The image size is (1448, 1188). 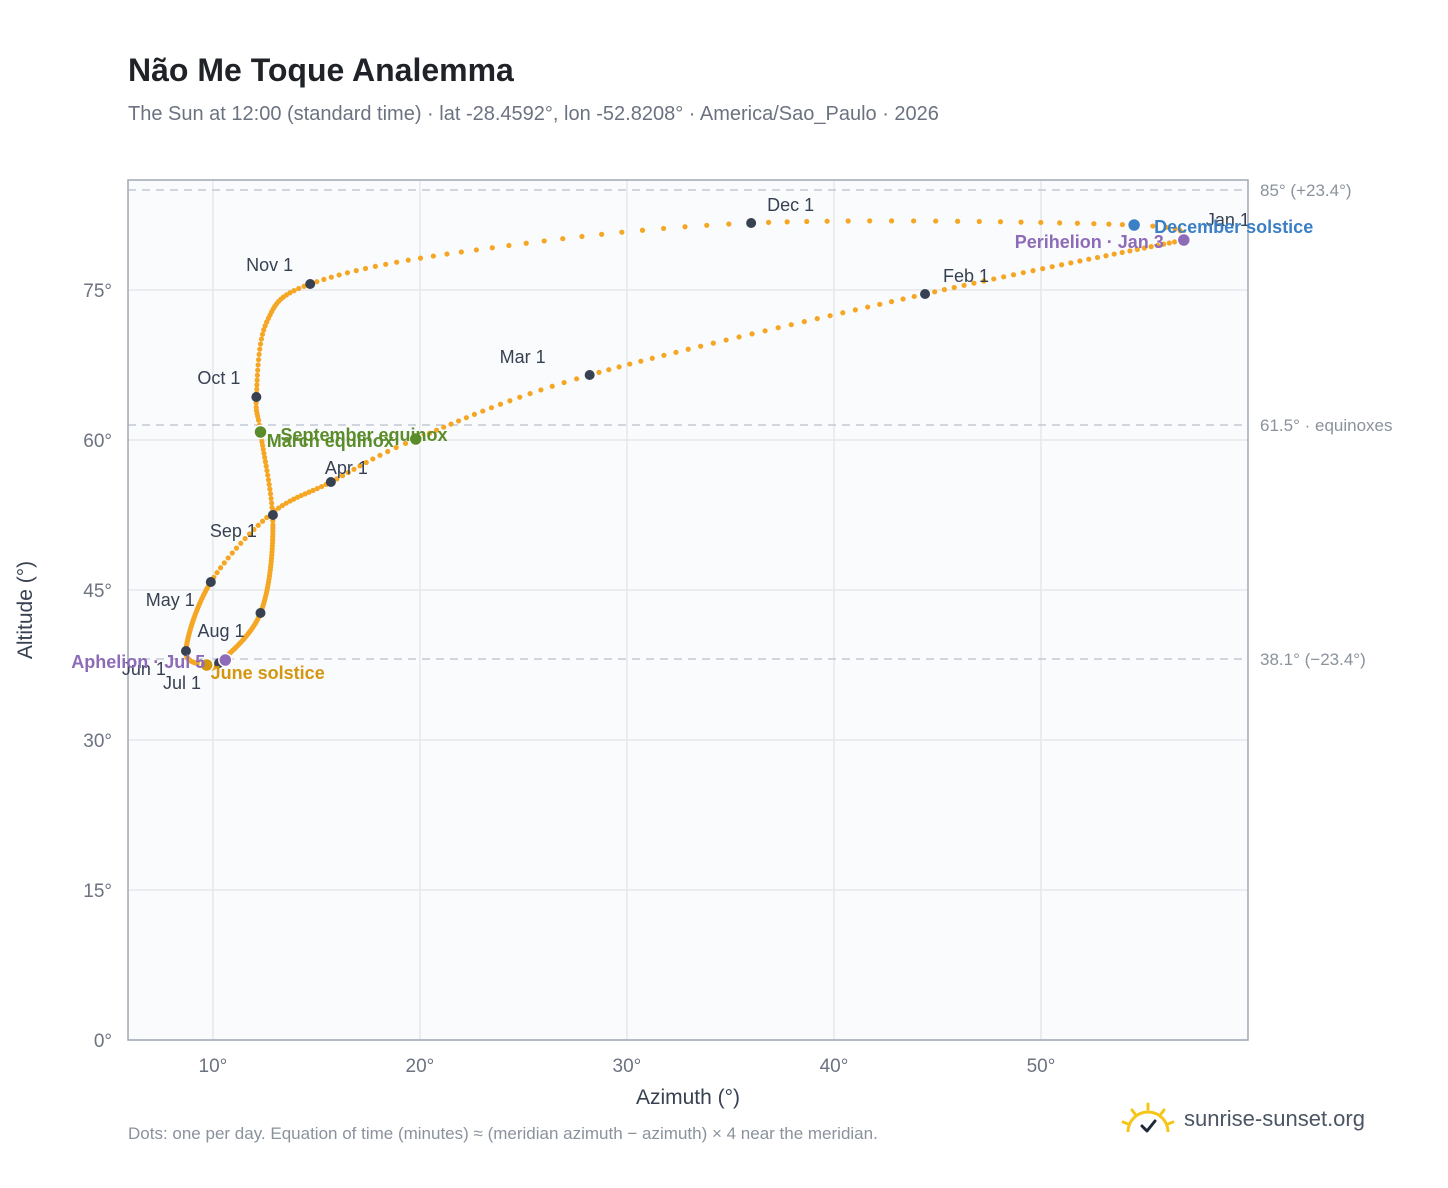 I want to click on special-point-label: Aphelion · Jul 5, so click(x=138, y=662).